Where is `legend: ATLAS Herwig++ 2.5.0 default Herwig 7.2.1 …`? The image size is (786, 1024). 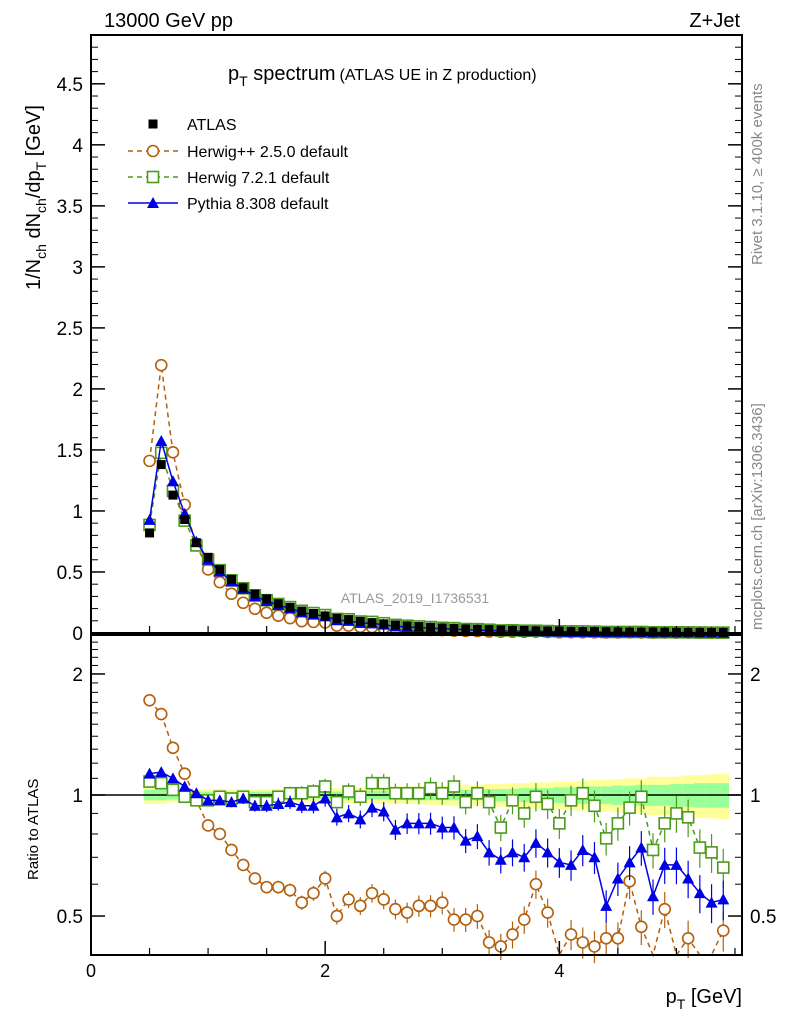 legend: ATLAS Herwig++ 2.5.0 default Herwig 7.2.1 … is located at coordinates (238, 165).